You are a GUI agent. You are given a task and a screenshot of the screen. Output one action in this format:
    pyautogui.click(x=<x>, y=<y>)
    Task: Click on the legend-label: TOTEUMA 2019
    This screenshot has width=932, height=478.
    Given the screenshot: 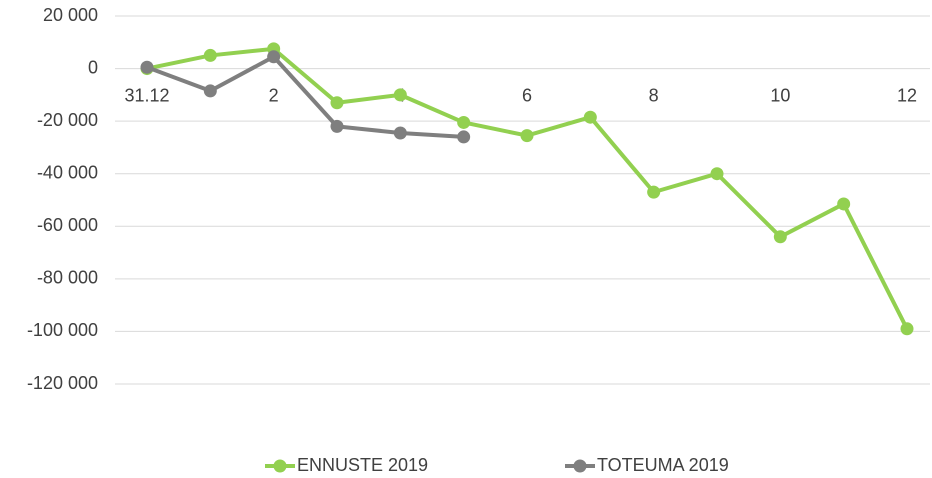 What is the action you would take?
    pyautogui.click(x=663, y=465)
    